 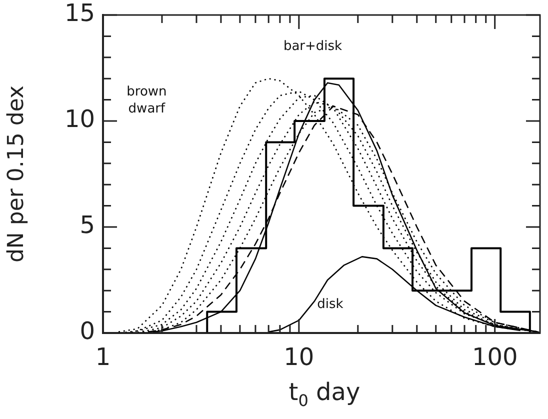 I want to click on y-tick-label: 5, so click(x=87, y=225).